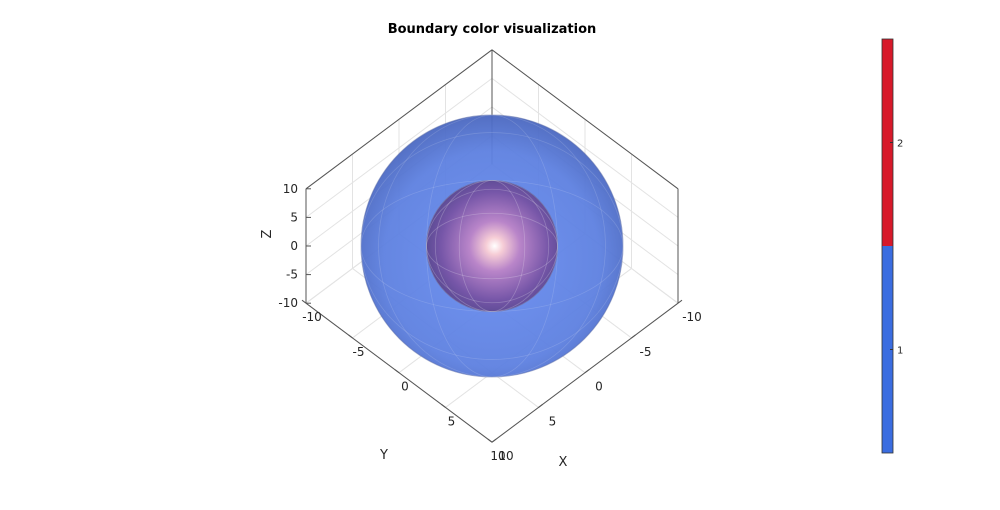 The image size is (1000, 510). I want to click on z-axis-label: Z, so click(267, 233).